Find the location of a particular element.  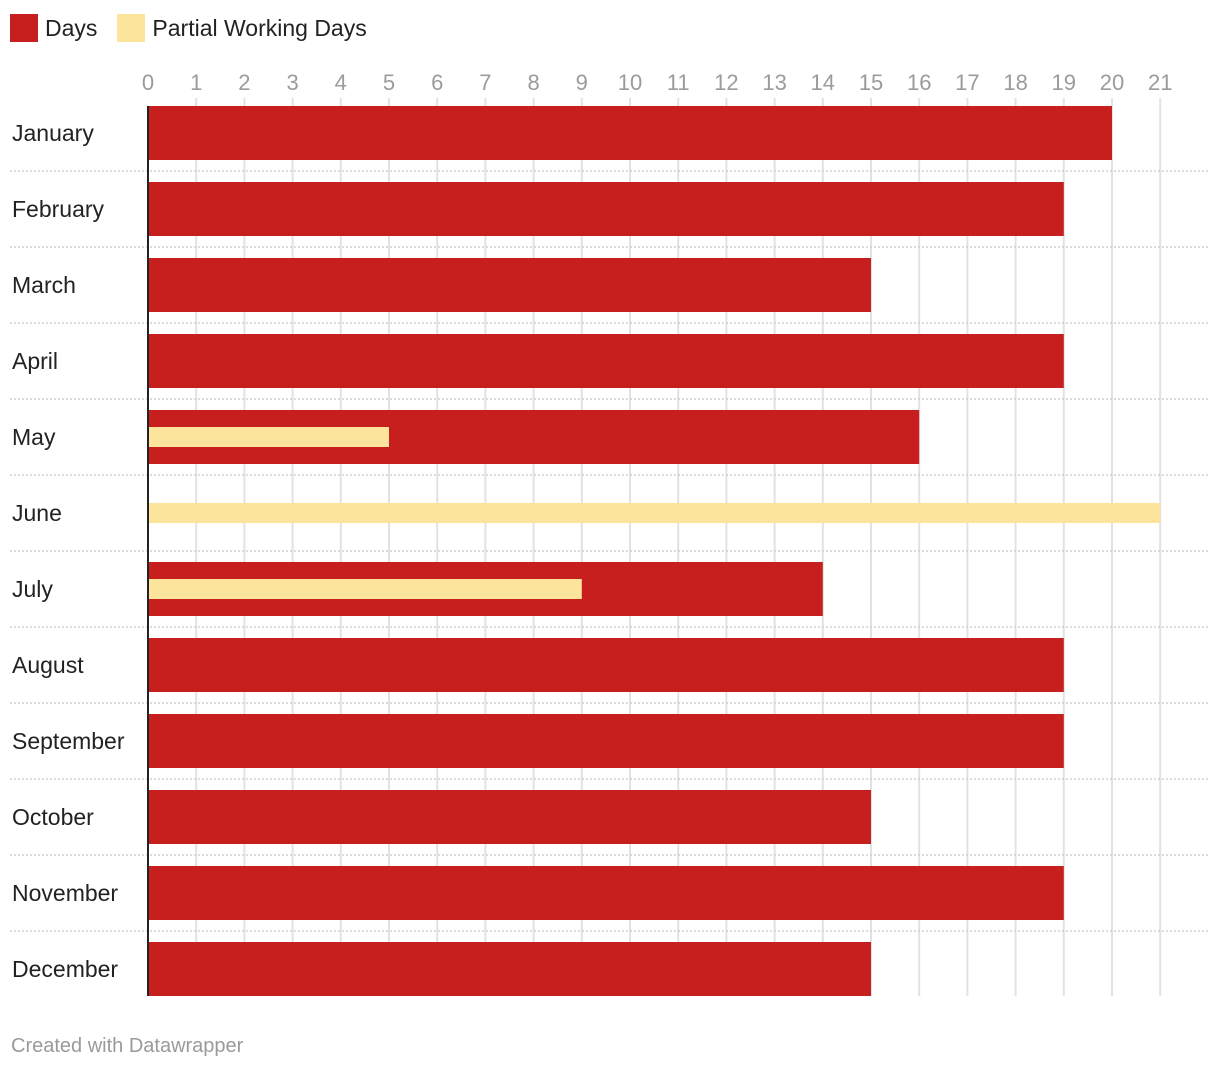

tick-label-17: 17 is located at coordinates (967, 82).